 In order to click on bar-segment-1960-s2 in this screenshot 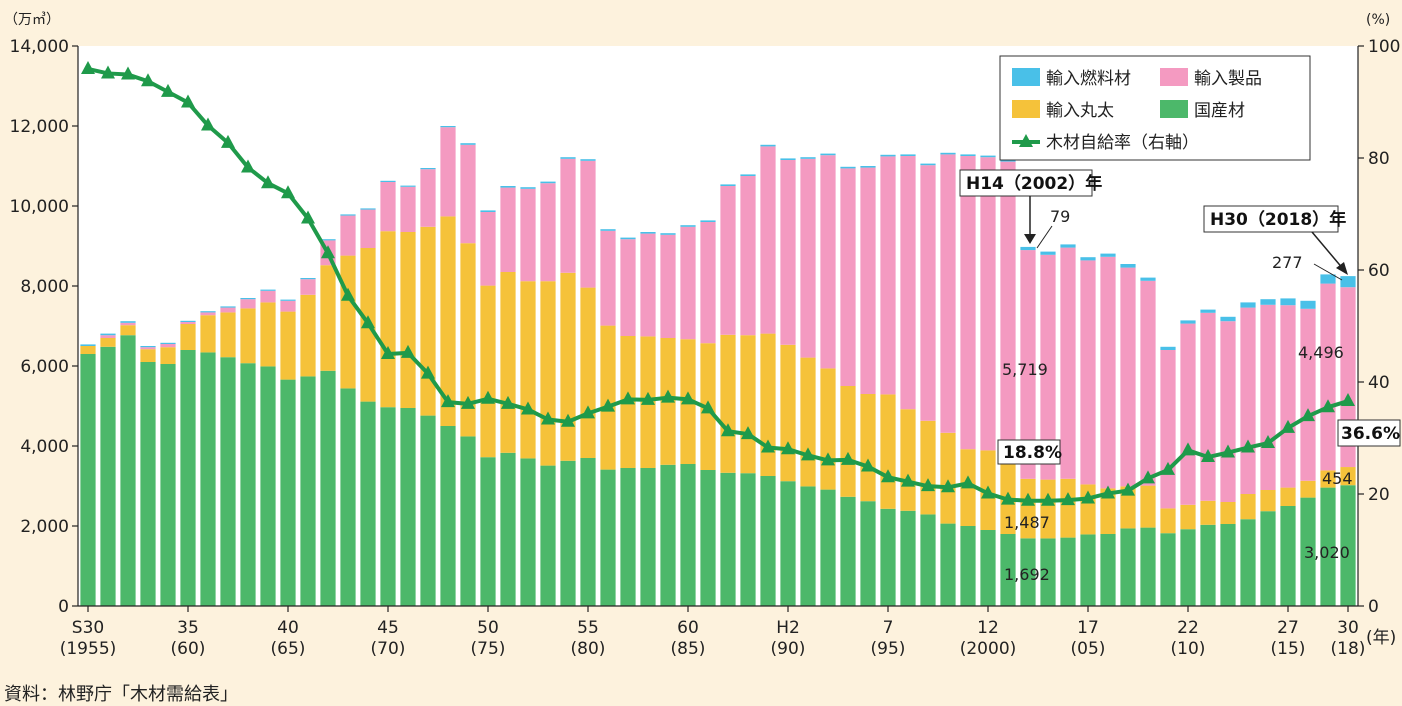, I will do `click(188, 323)`.